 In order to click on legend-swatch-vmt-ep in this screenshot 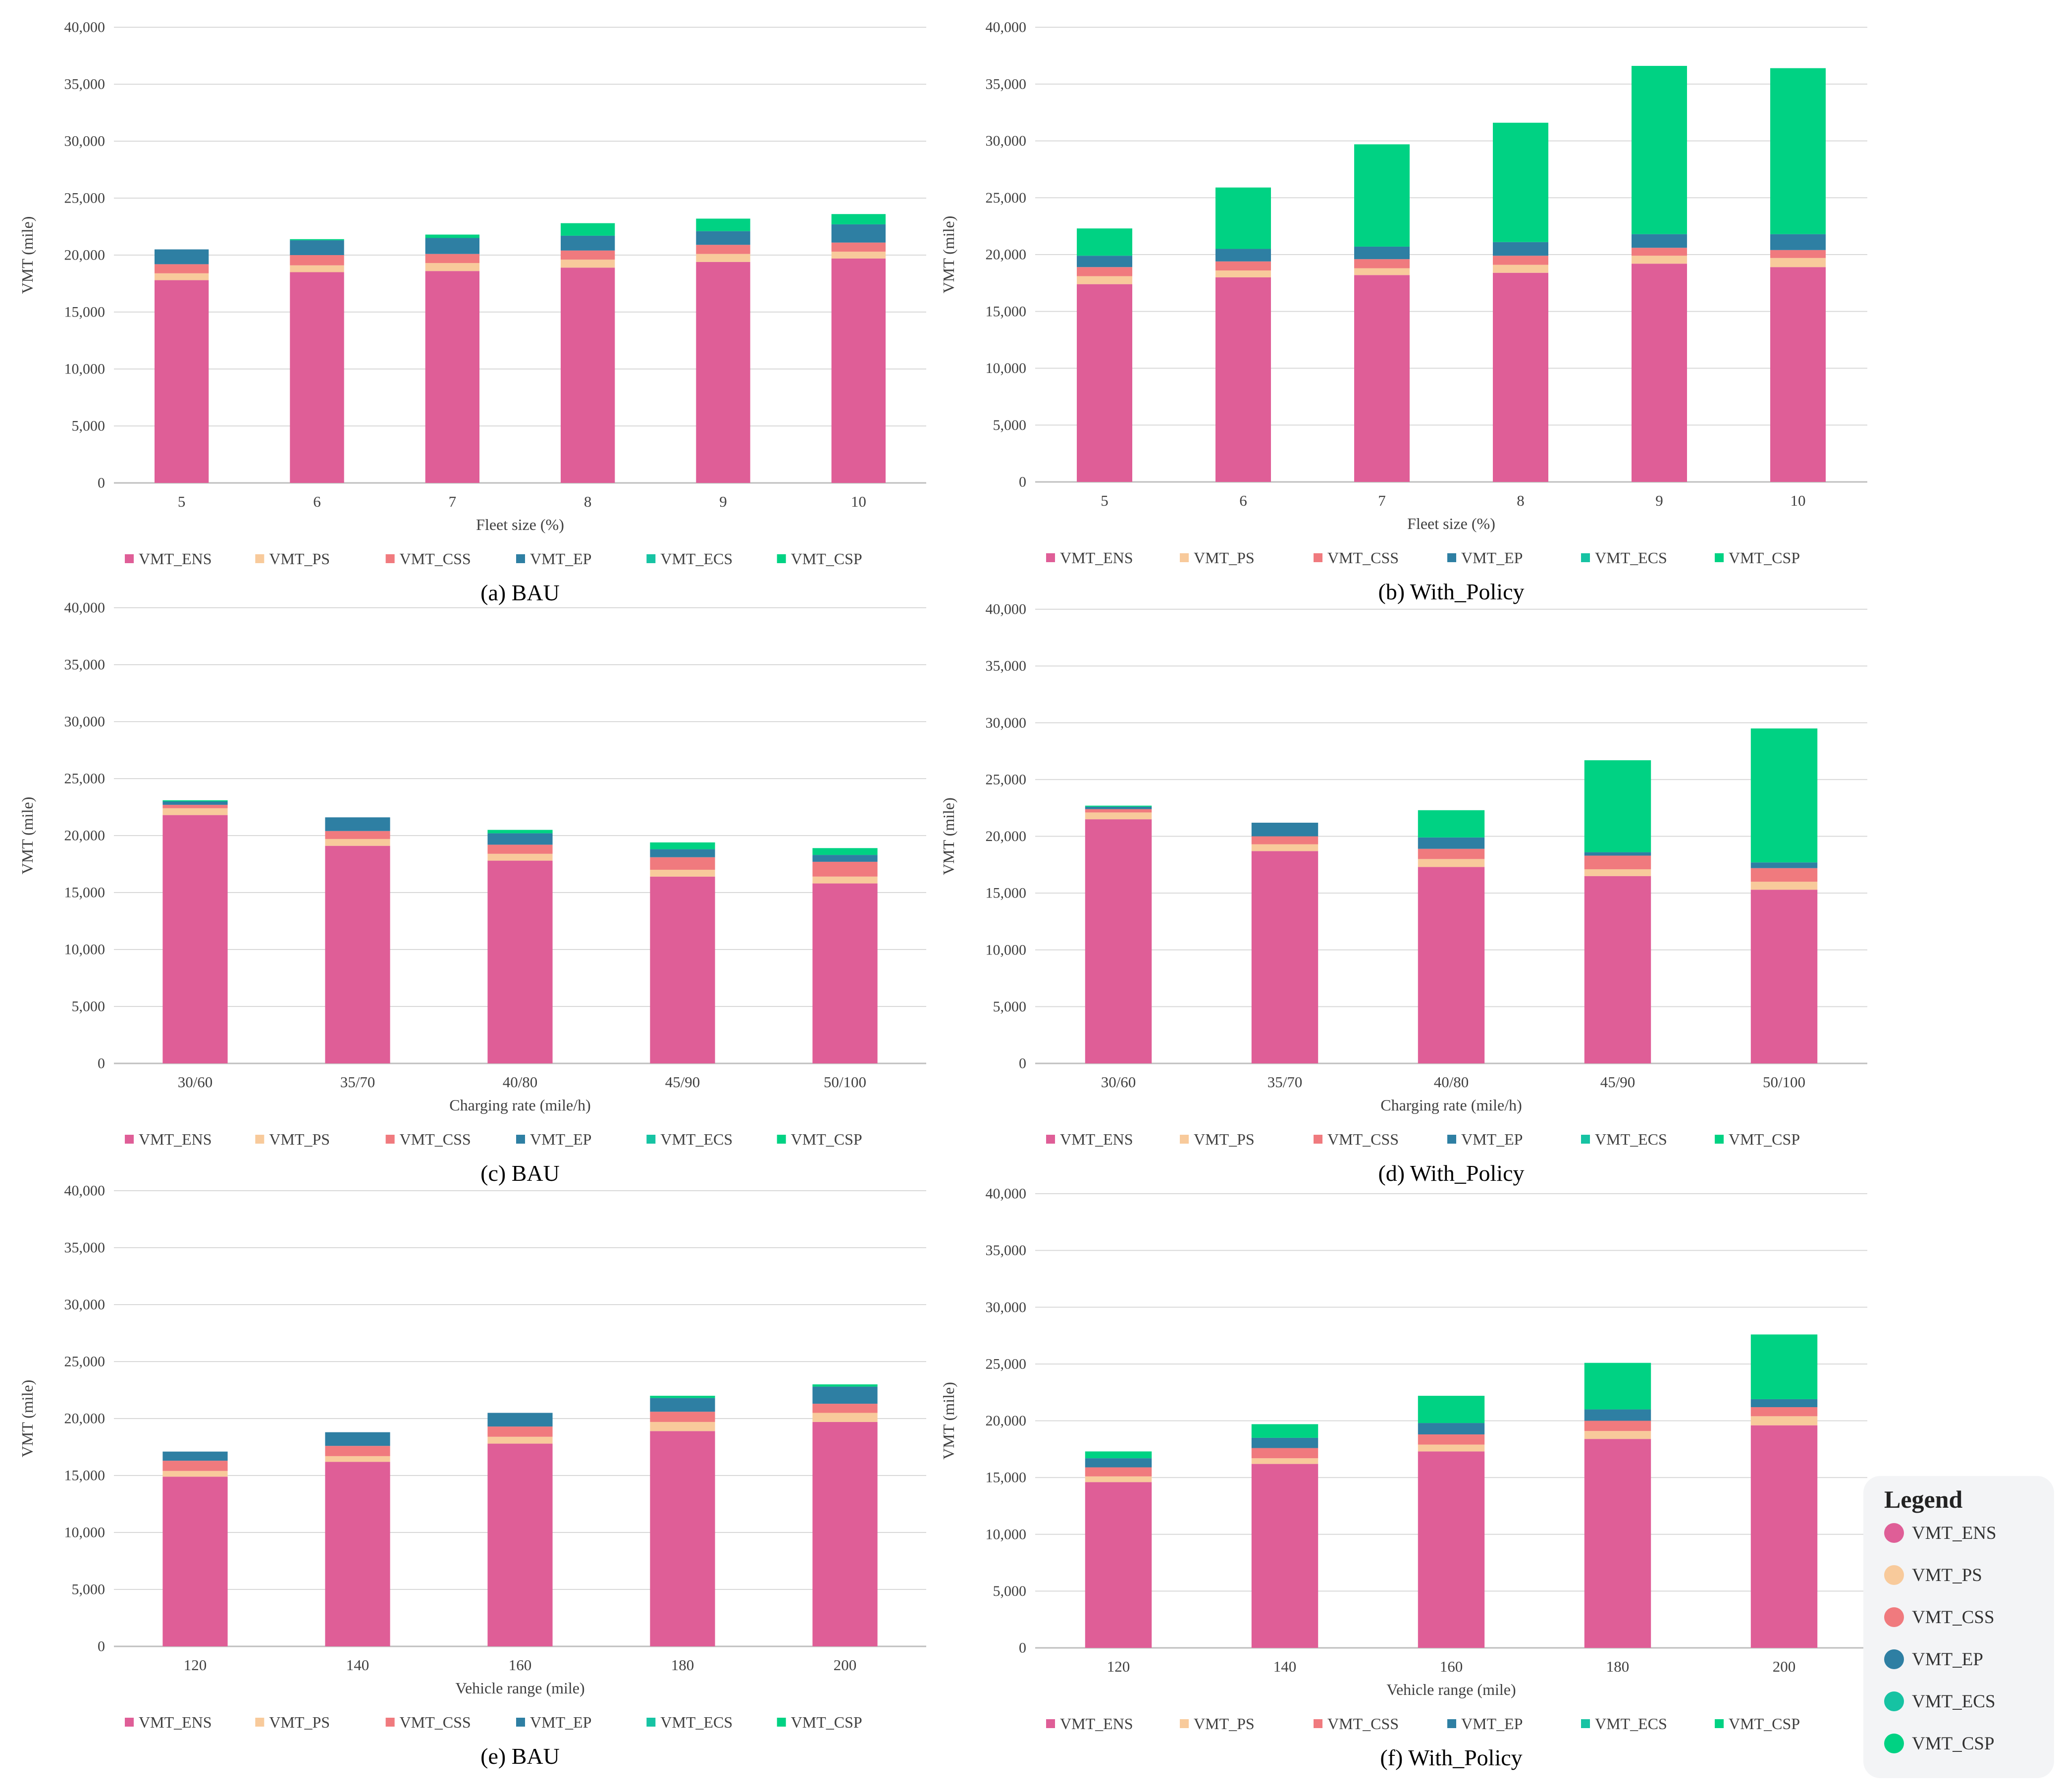, I will do `click(521, 1139)`.